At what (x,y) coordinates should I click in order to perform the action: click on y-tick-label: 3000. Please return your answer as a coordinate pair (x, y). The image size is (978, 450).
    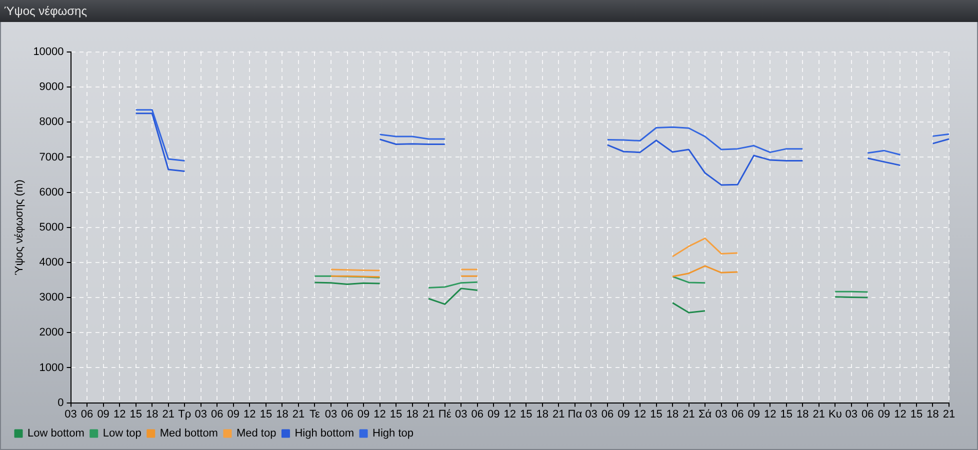
    Looking at the image, I should click on (51, 298).